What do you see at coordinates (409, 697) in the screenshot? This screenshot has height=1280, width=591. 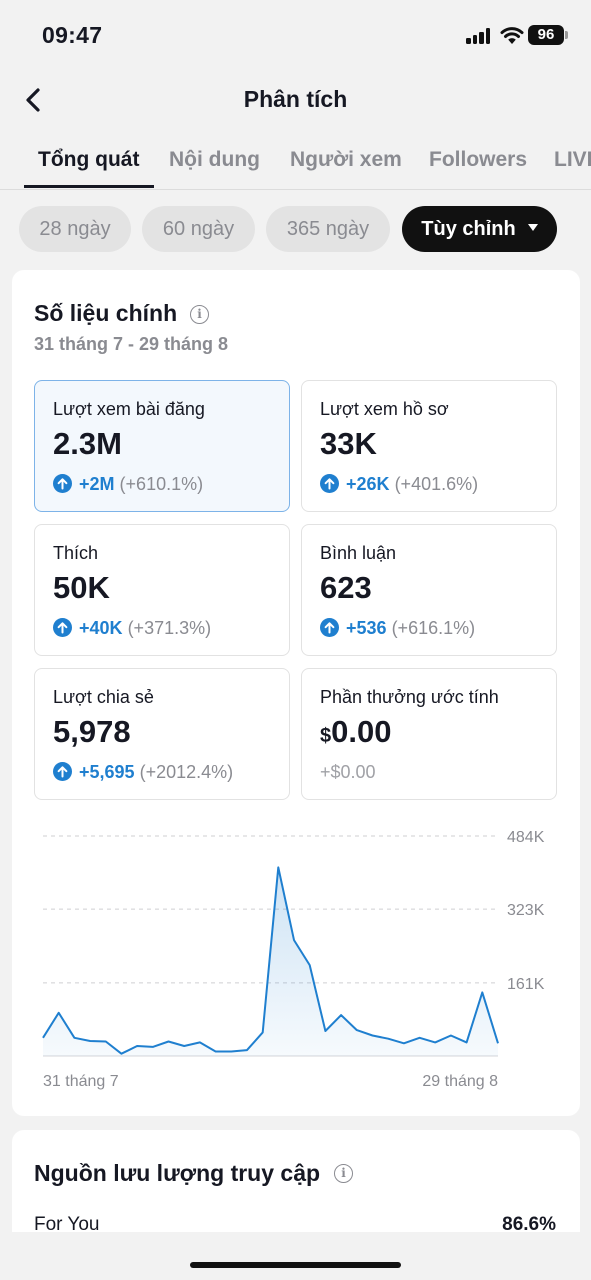 I see `metric-label: Phần thưởng ước tính` at bounding box center [409, 697].